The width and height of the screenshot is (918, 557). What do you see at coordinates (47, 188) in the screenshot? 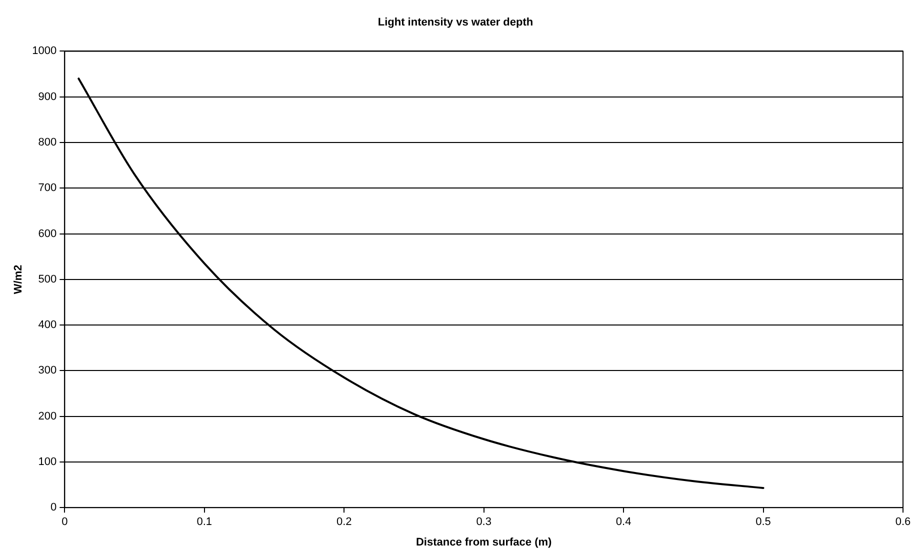
I see `y-tick-label: 700` at bounding box center [47, 188].